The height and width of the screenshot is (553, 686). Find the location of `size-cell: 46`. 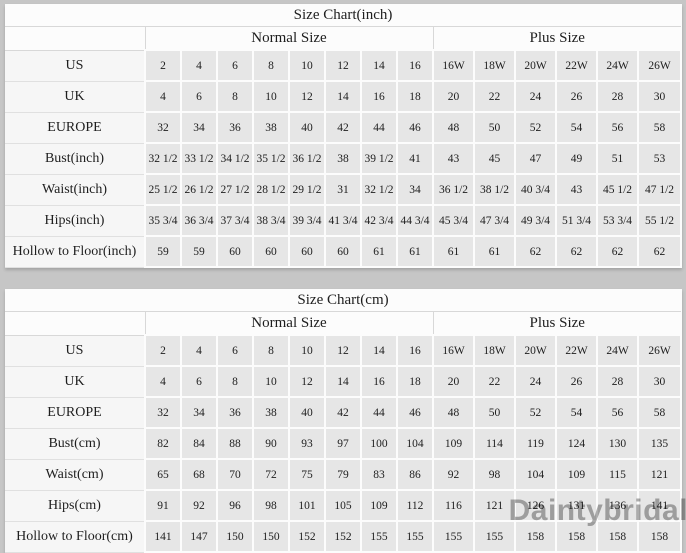

size-cell: 46 is located at coordinates (415, 127).